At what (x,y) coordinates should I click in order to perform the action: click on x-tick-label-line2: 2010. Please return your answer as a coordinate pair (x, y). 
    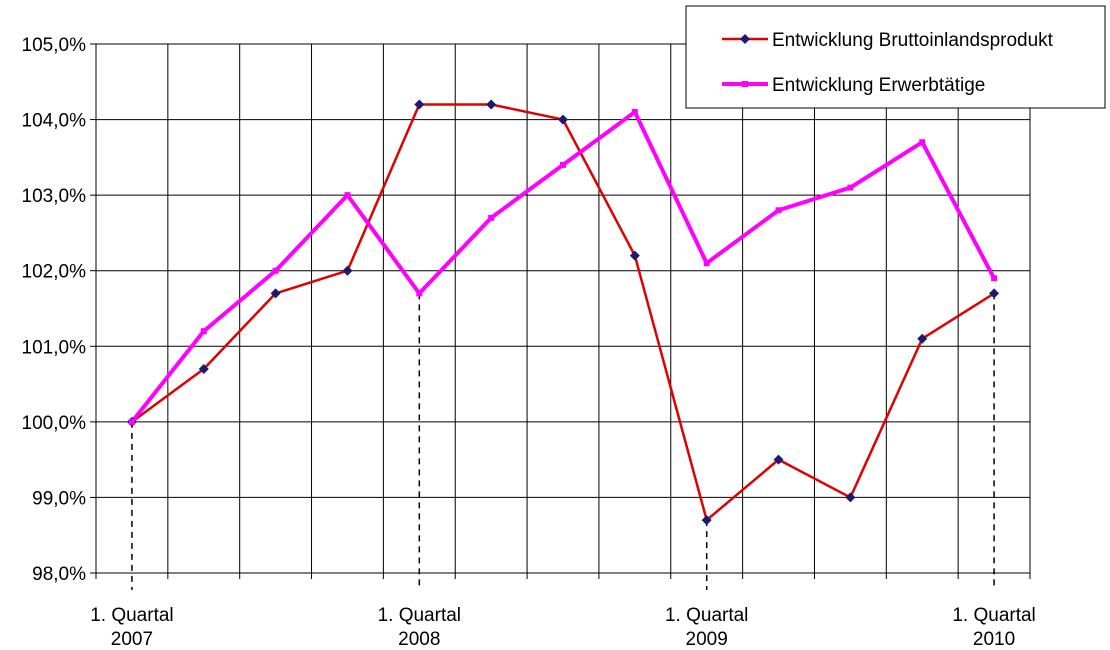
    Looking at the image, I should click on (994, 639).